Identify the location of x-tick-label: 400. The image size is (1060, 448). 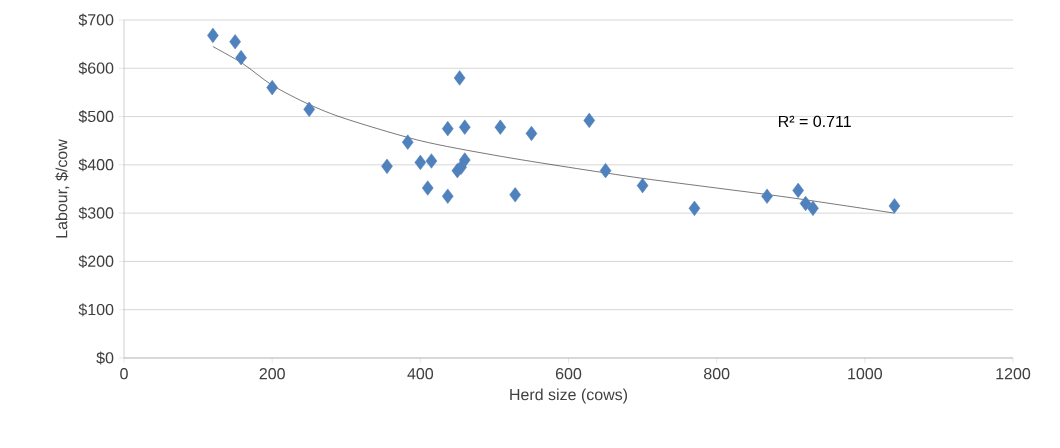
(420, 374).